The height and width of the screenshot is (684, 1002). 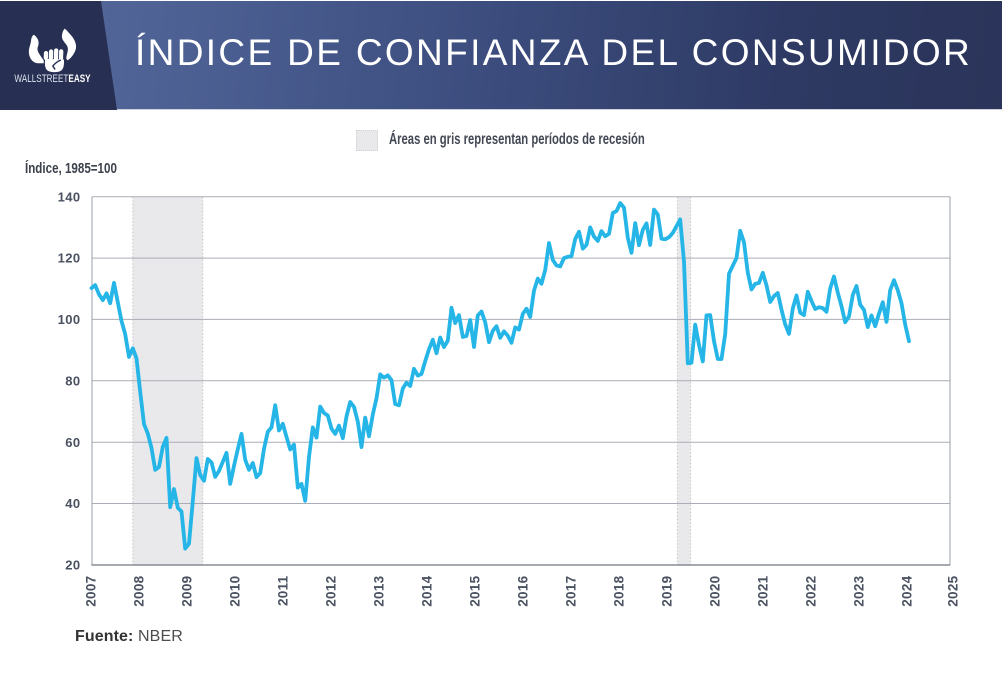 What do you see at coordinates (859, 590) in the screenshot?
I see `svg-text: 2023` at bounding box center [859, 590].